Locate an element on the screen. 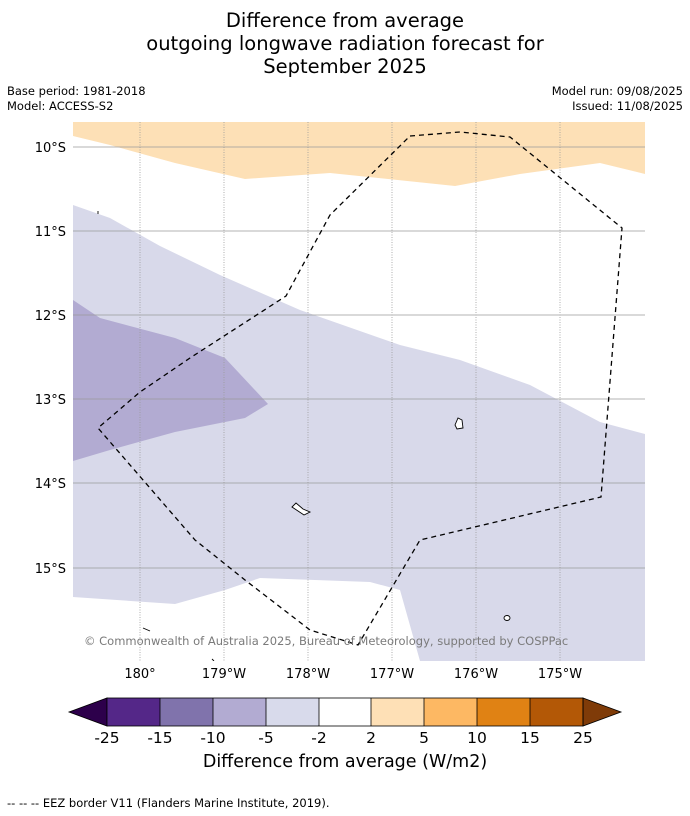 The height and width of the screenshot is (816, 690). model-text: Model: ACCESS-S2 is located at coordinates (60, 106).